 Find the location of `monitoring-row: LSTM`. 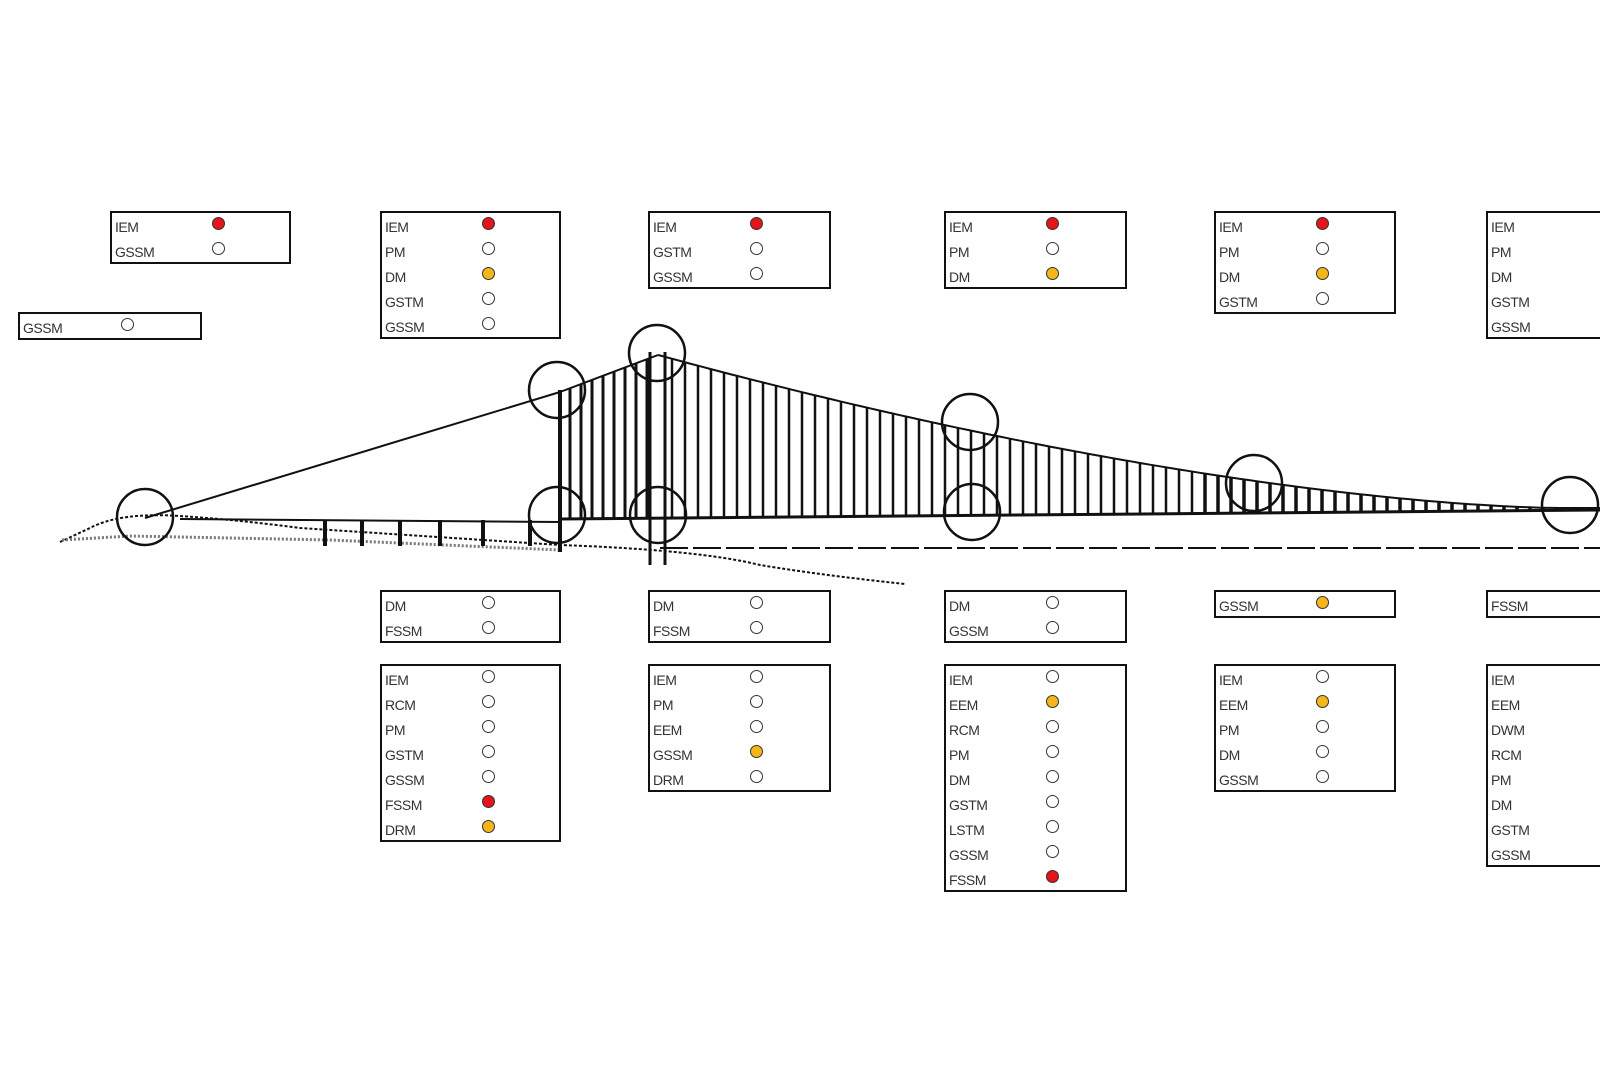

monitoring-row: LSTM is located at coordinates (1035, 828).